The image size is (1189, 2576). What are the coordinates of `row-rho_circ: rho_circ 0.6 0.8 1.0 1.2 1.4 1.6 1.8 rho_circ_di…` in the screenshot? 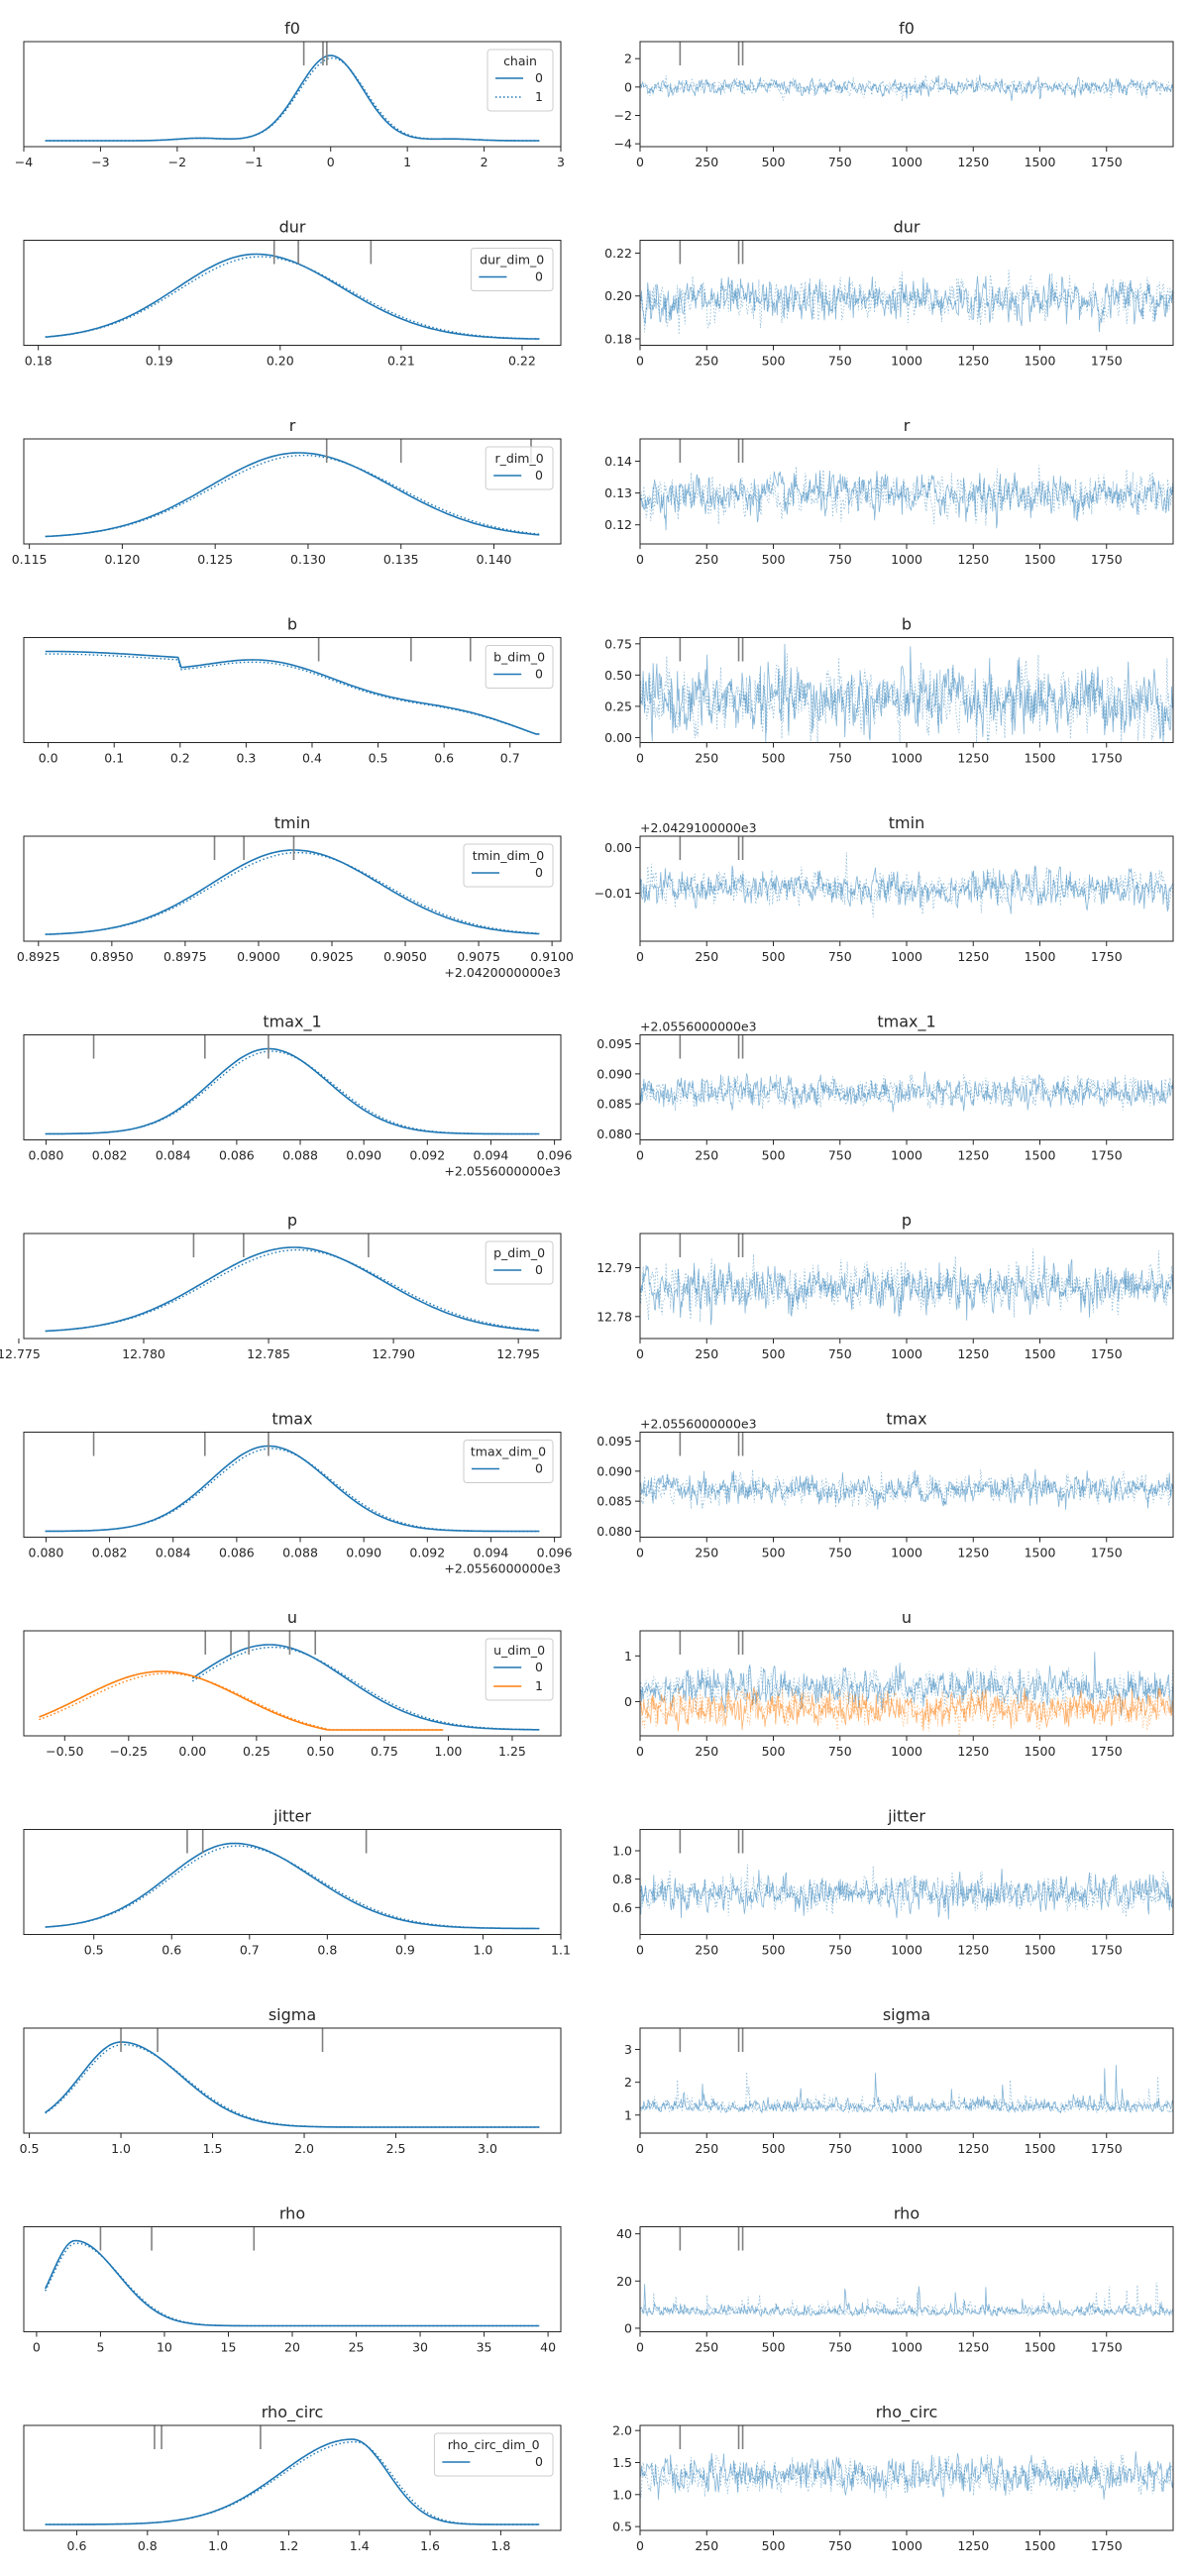 It's located at (599, 2478).